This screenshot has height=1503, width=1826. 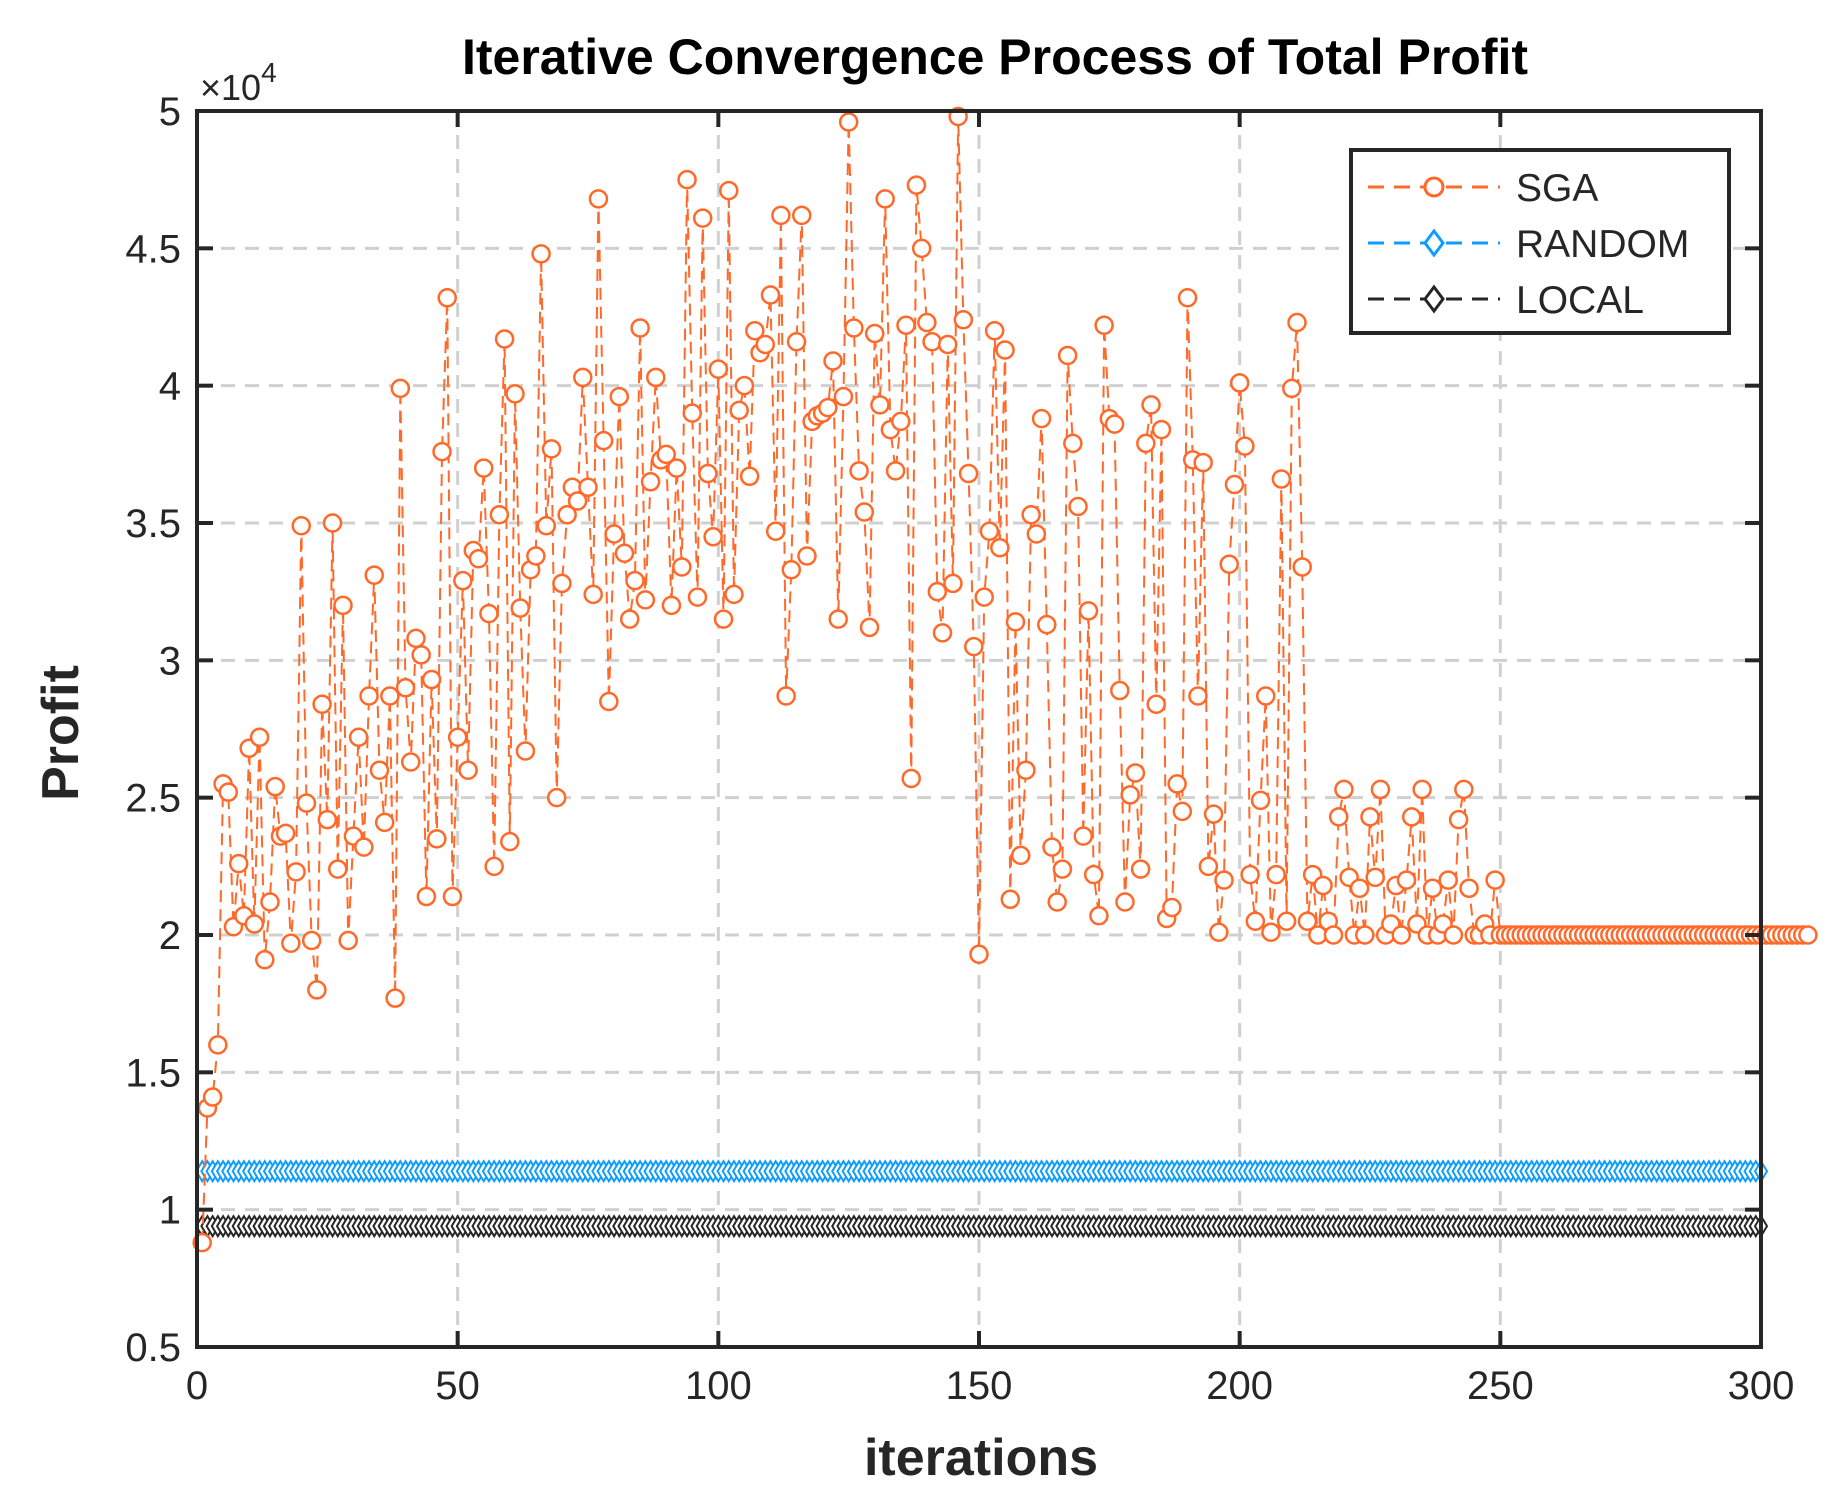 What do you see at coordinates (61, 733) in the screenshot?
I see `y-axis-title: Profit` at bounding box center [61, 733].